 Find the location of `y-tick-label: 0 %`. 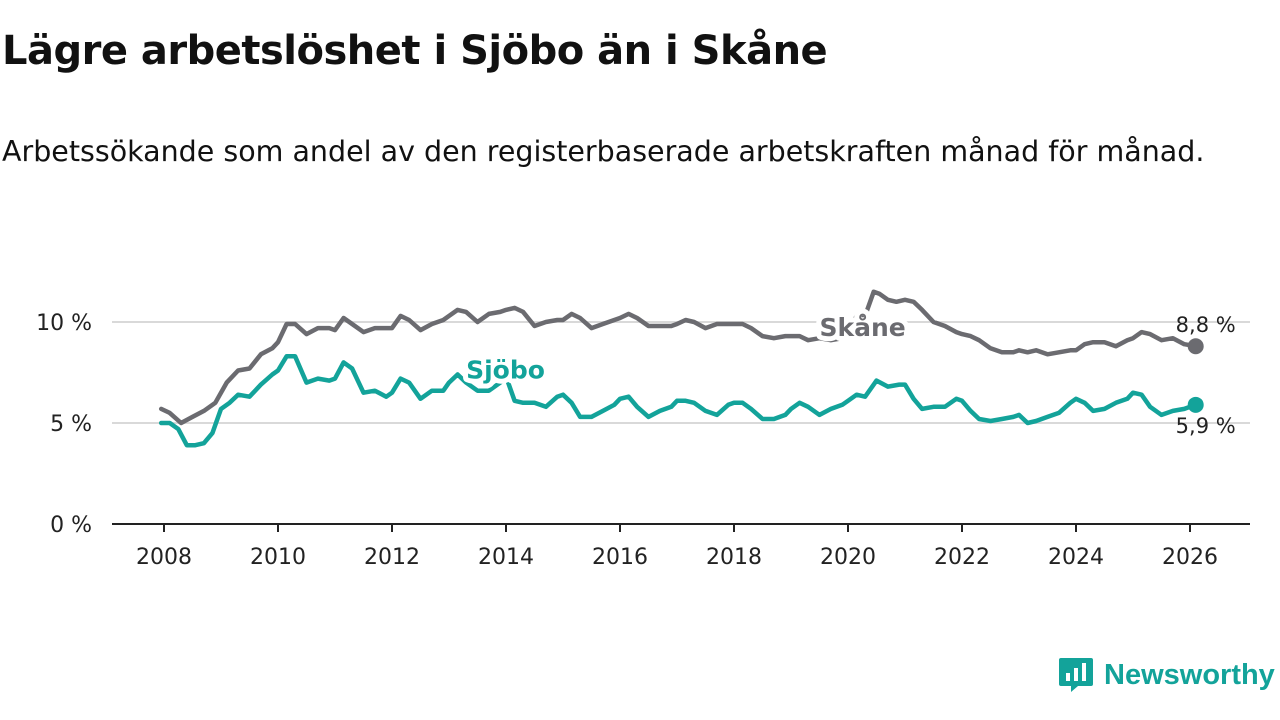

y-tick-label: 0 % is located at coordinates (71, 525).